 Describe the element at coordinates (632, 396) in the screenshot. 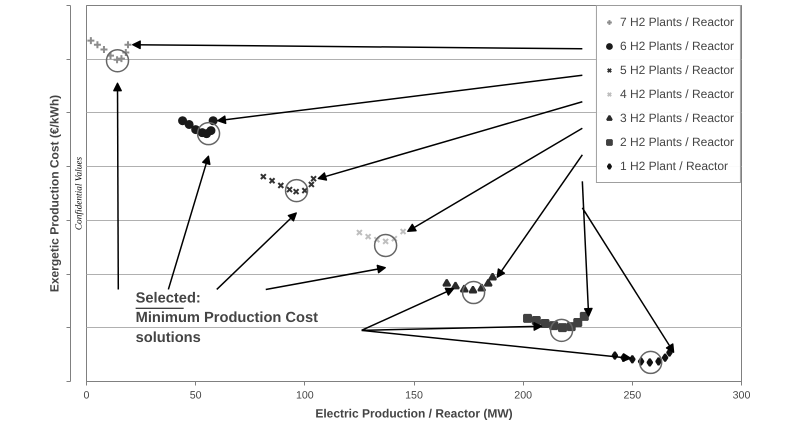

I see `x-tick-label: 250` at that location.